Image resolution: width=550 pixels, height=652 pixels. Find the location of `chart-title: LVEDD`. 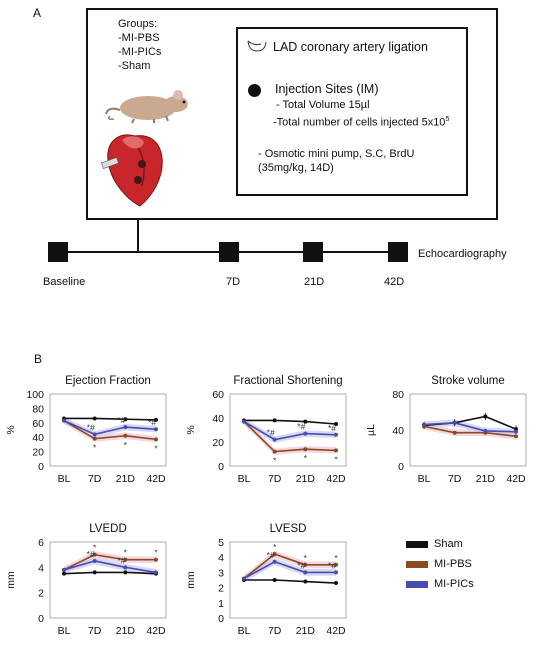

chart-title: LVEDD is located at coordinates (108, 529).